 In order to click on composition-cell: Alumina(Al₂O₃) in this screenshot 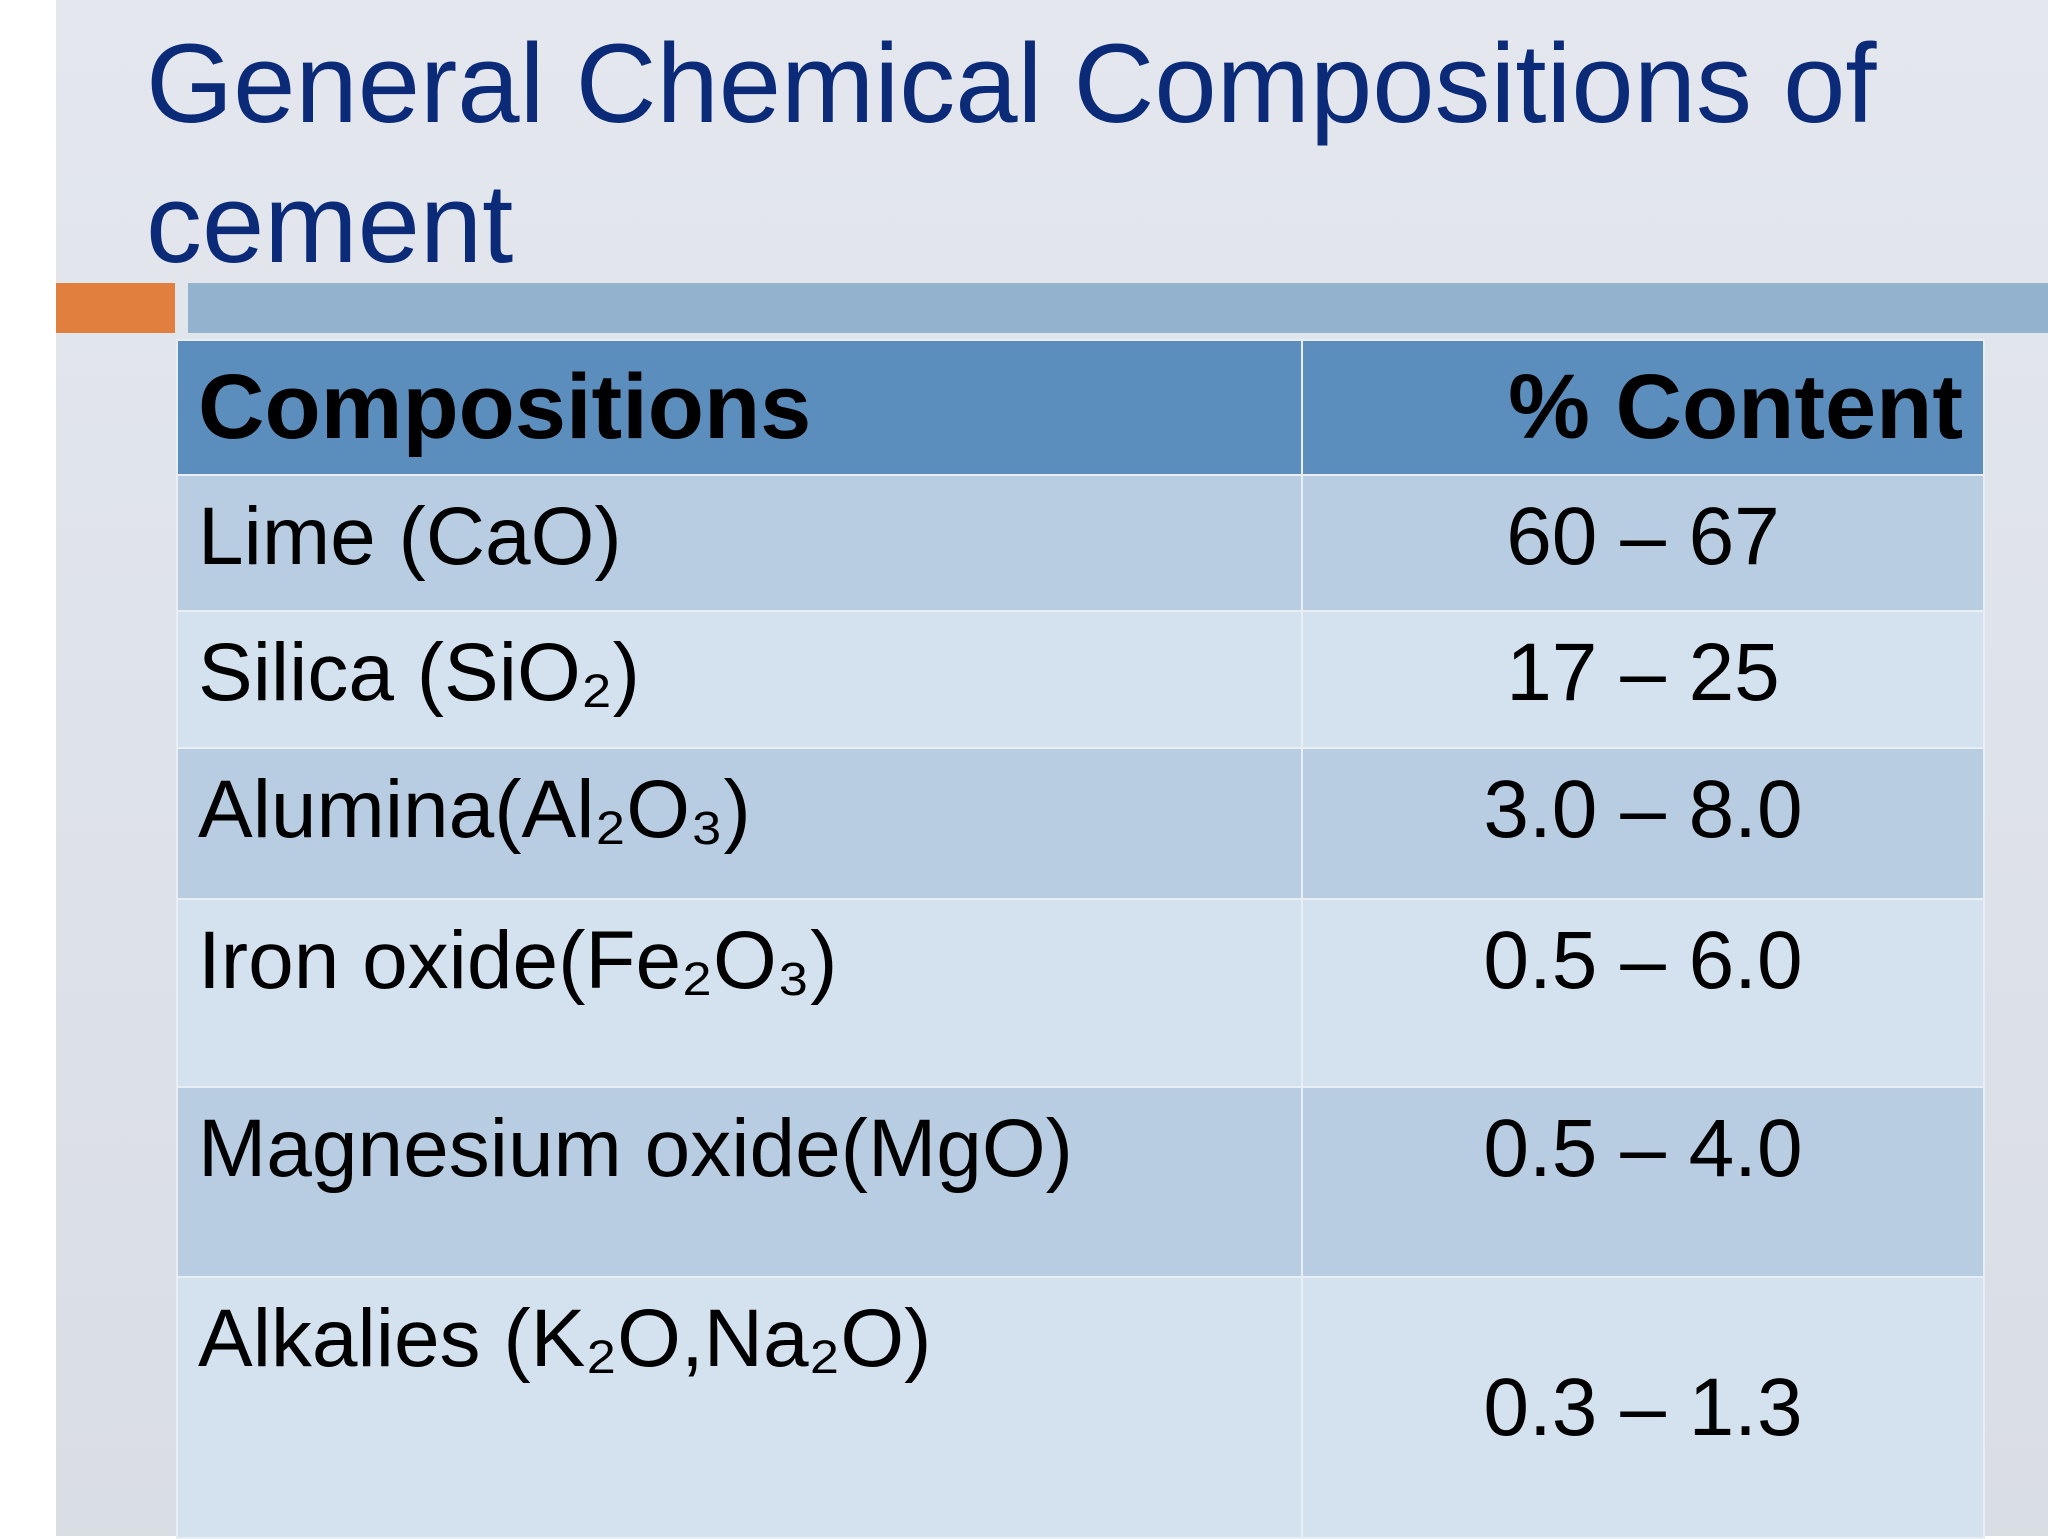, I will do `click(739, 823)`.